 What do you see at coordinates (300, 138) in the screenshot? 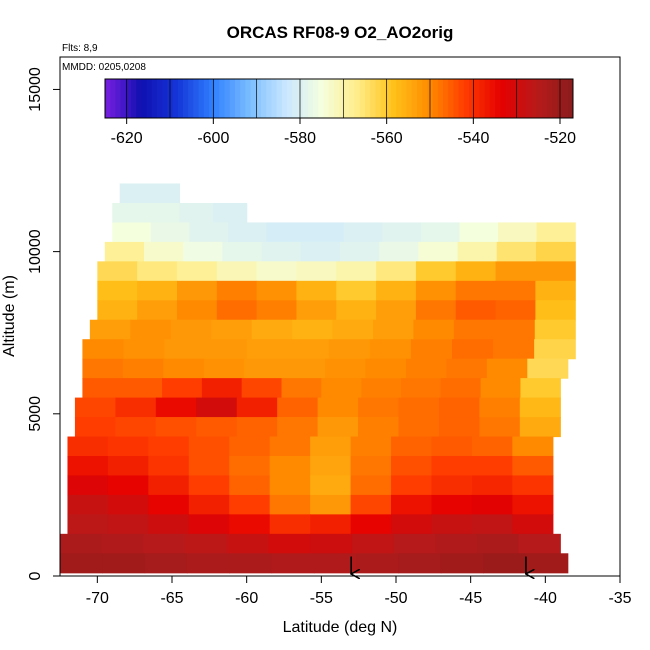
I see `colorbar-tick-label: -580` at bounding box center [300, 138].